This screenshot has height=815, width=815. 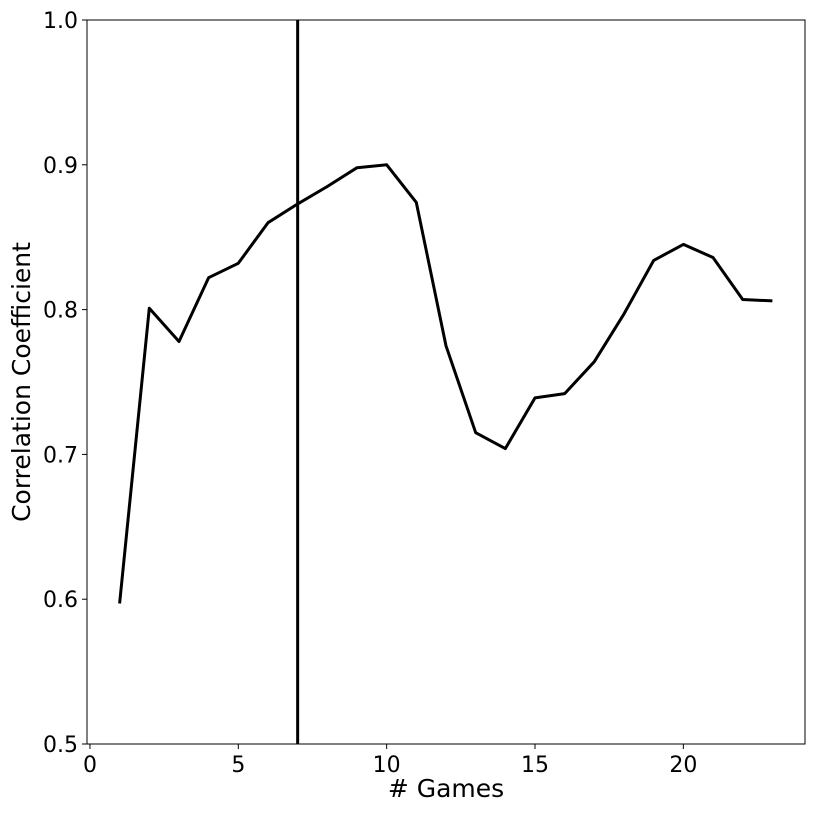 I want to click on x-tick-label: 15, so click(x=535, y=765).